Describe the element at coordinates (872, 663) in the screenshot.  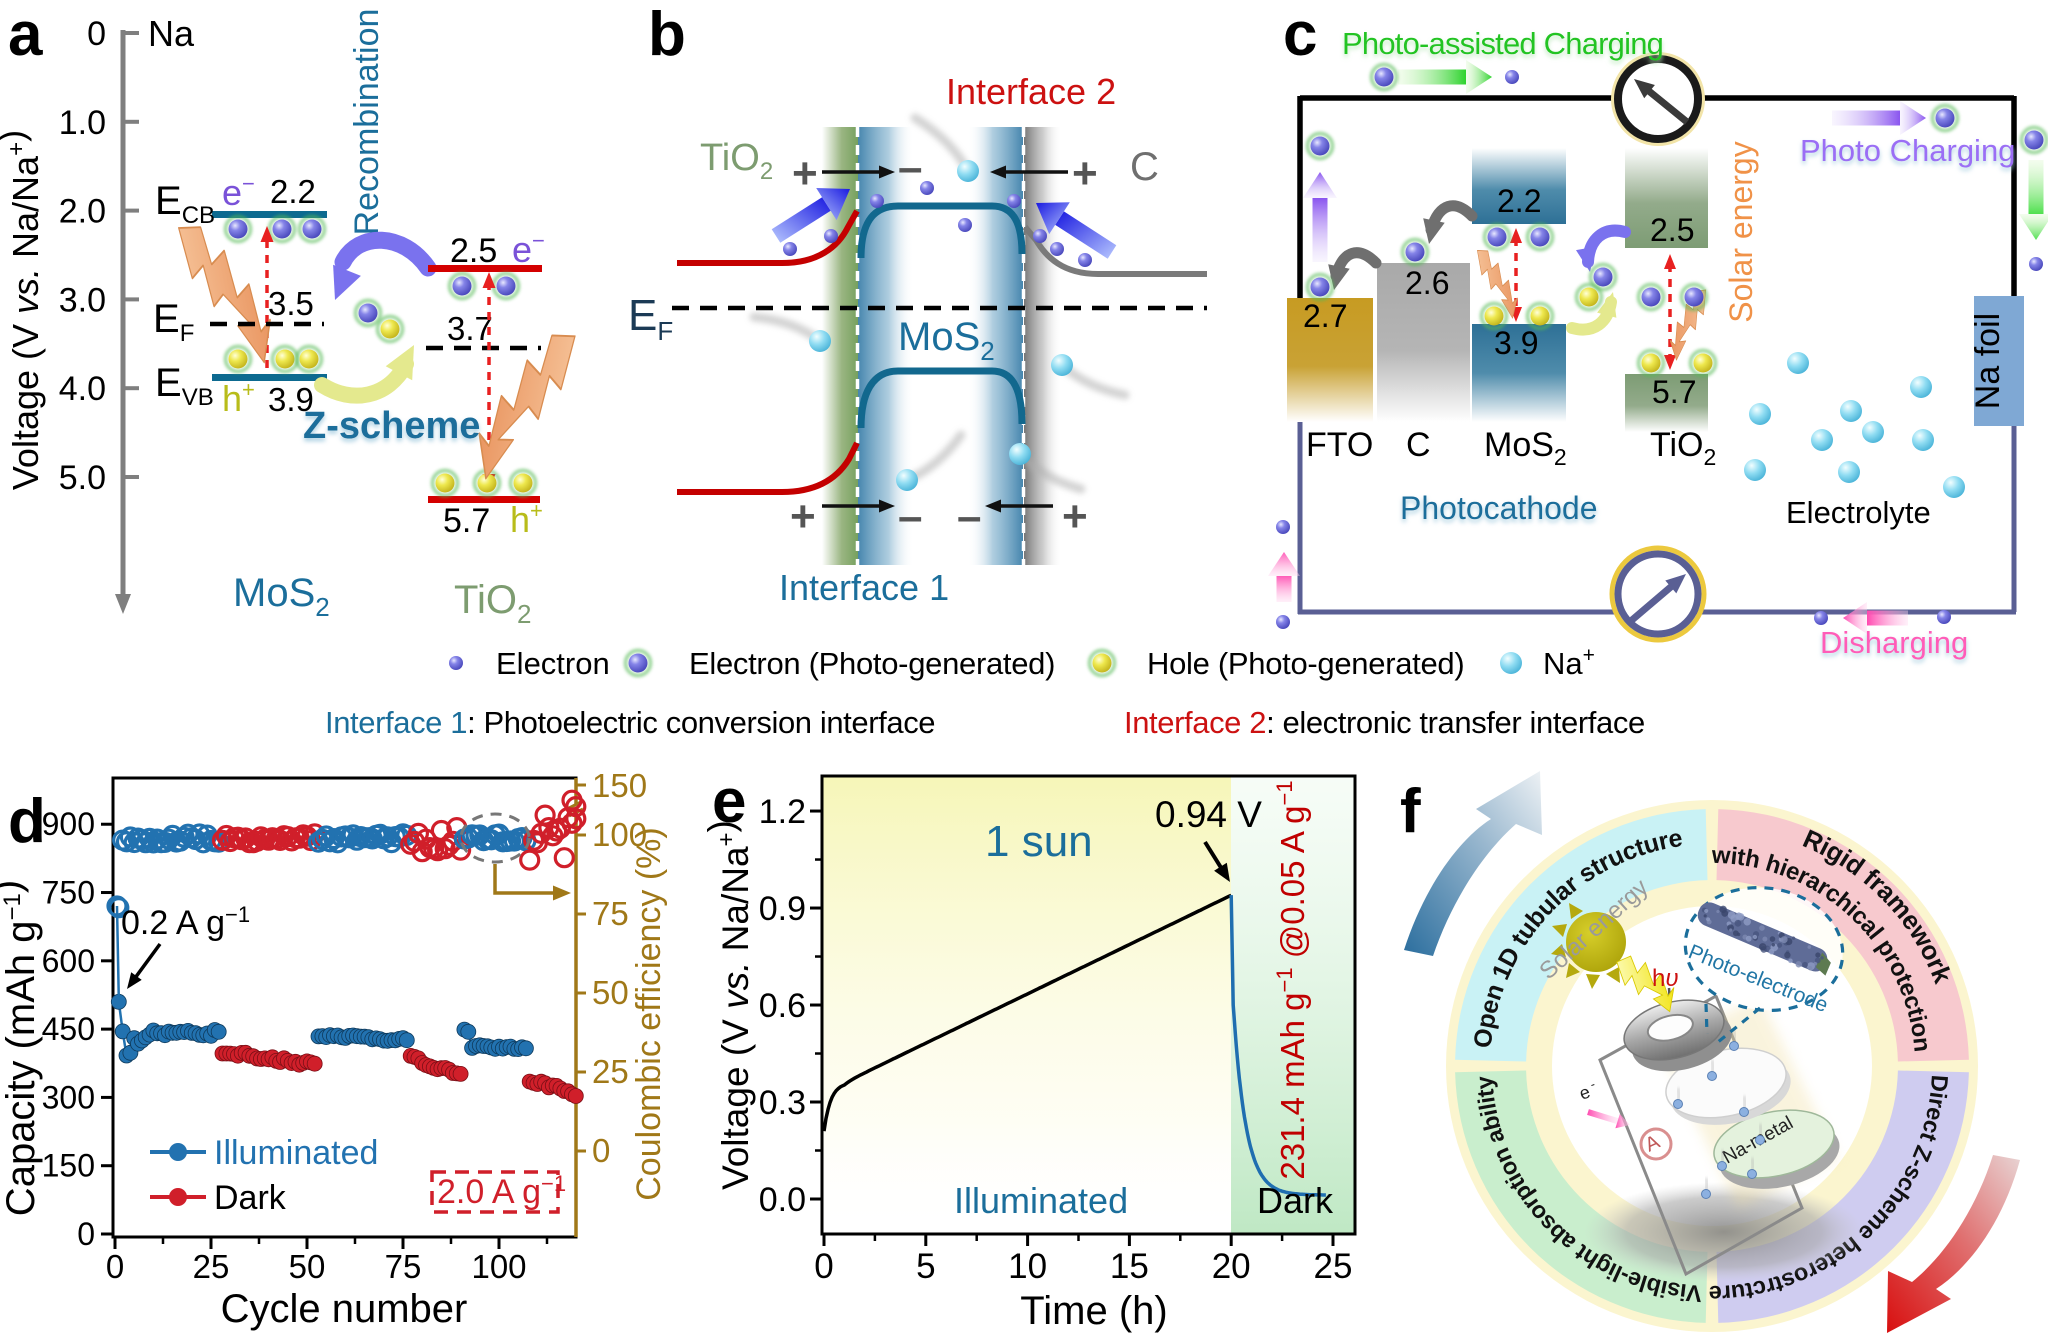
I see `svg-text: Electron (Photo-generated)` at that location.